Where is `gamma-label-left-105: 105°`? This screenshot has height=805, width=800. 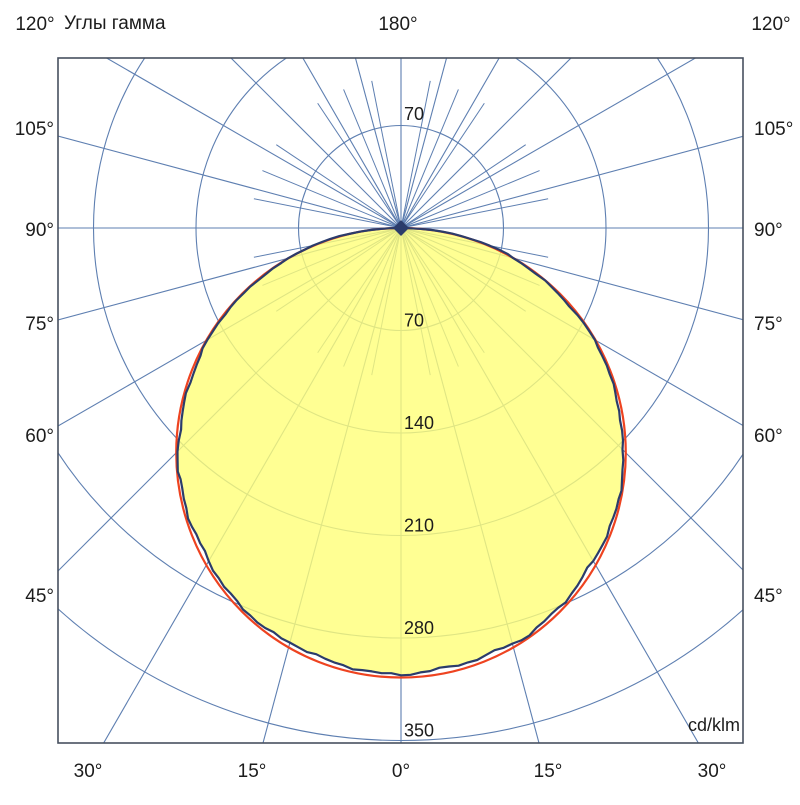
gamma-label-left-105: 105° is located at coordinates (34, 129).